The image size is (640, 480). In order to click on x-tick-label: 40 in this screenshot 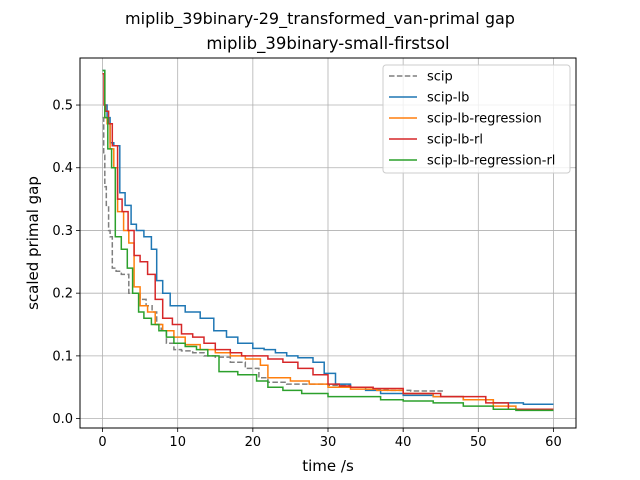, I will do `click(403, 442)`.